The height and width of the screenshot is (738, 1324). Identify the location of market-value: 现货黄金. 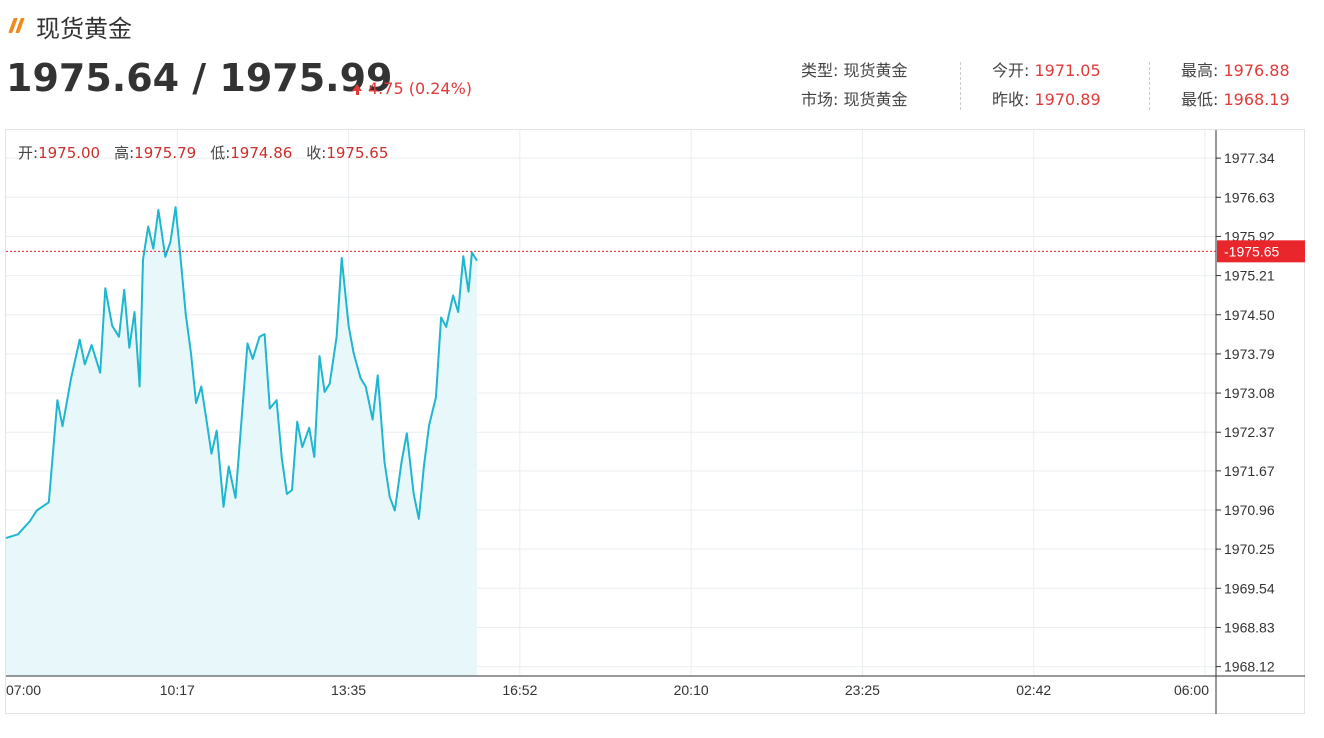
(875, 99).